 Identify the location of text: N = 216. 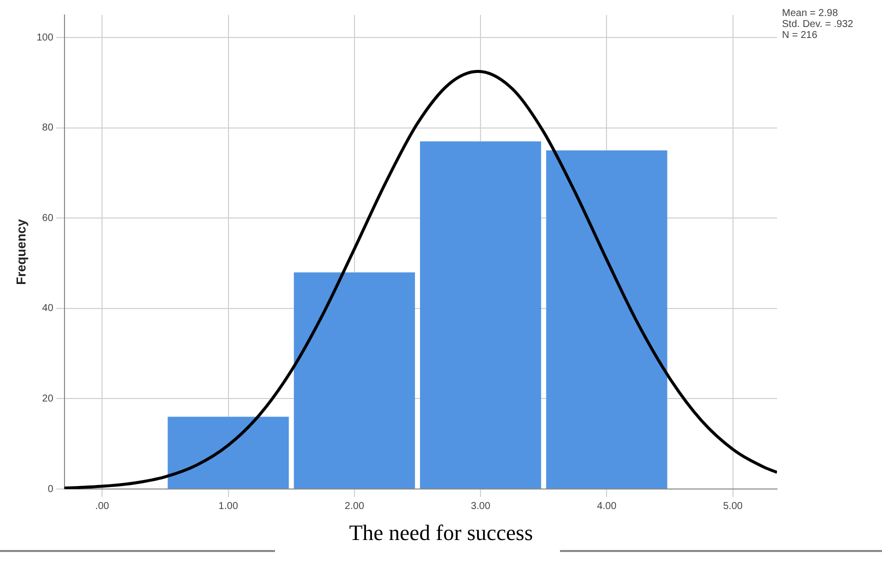
(800, 35).